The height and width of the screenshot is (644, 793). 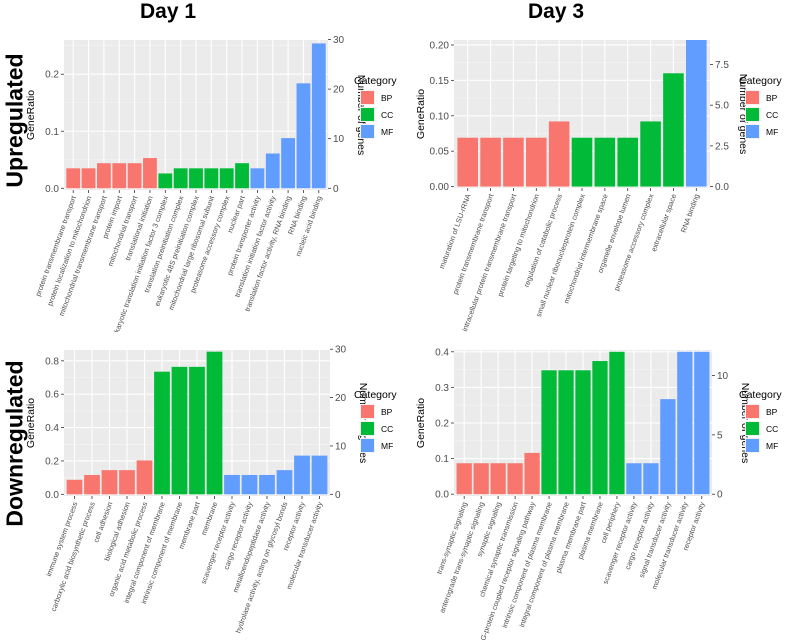 I want to click on x-tick-label: protein targeting to mitochondrion, so click(x=519, y=245).